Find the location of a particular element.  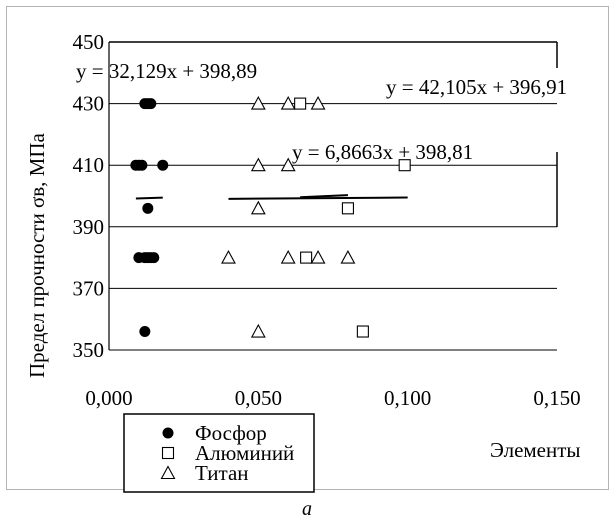

legend-box is located at coordinates (219, 453).